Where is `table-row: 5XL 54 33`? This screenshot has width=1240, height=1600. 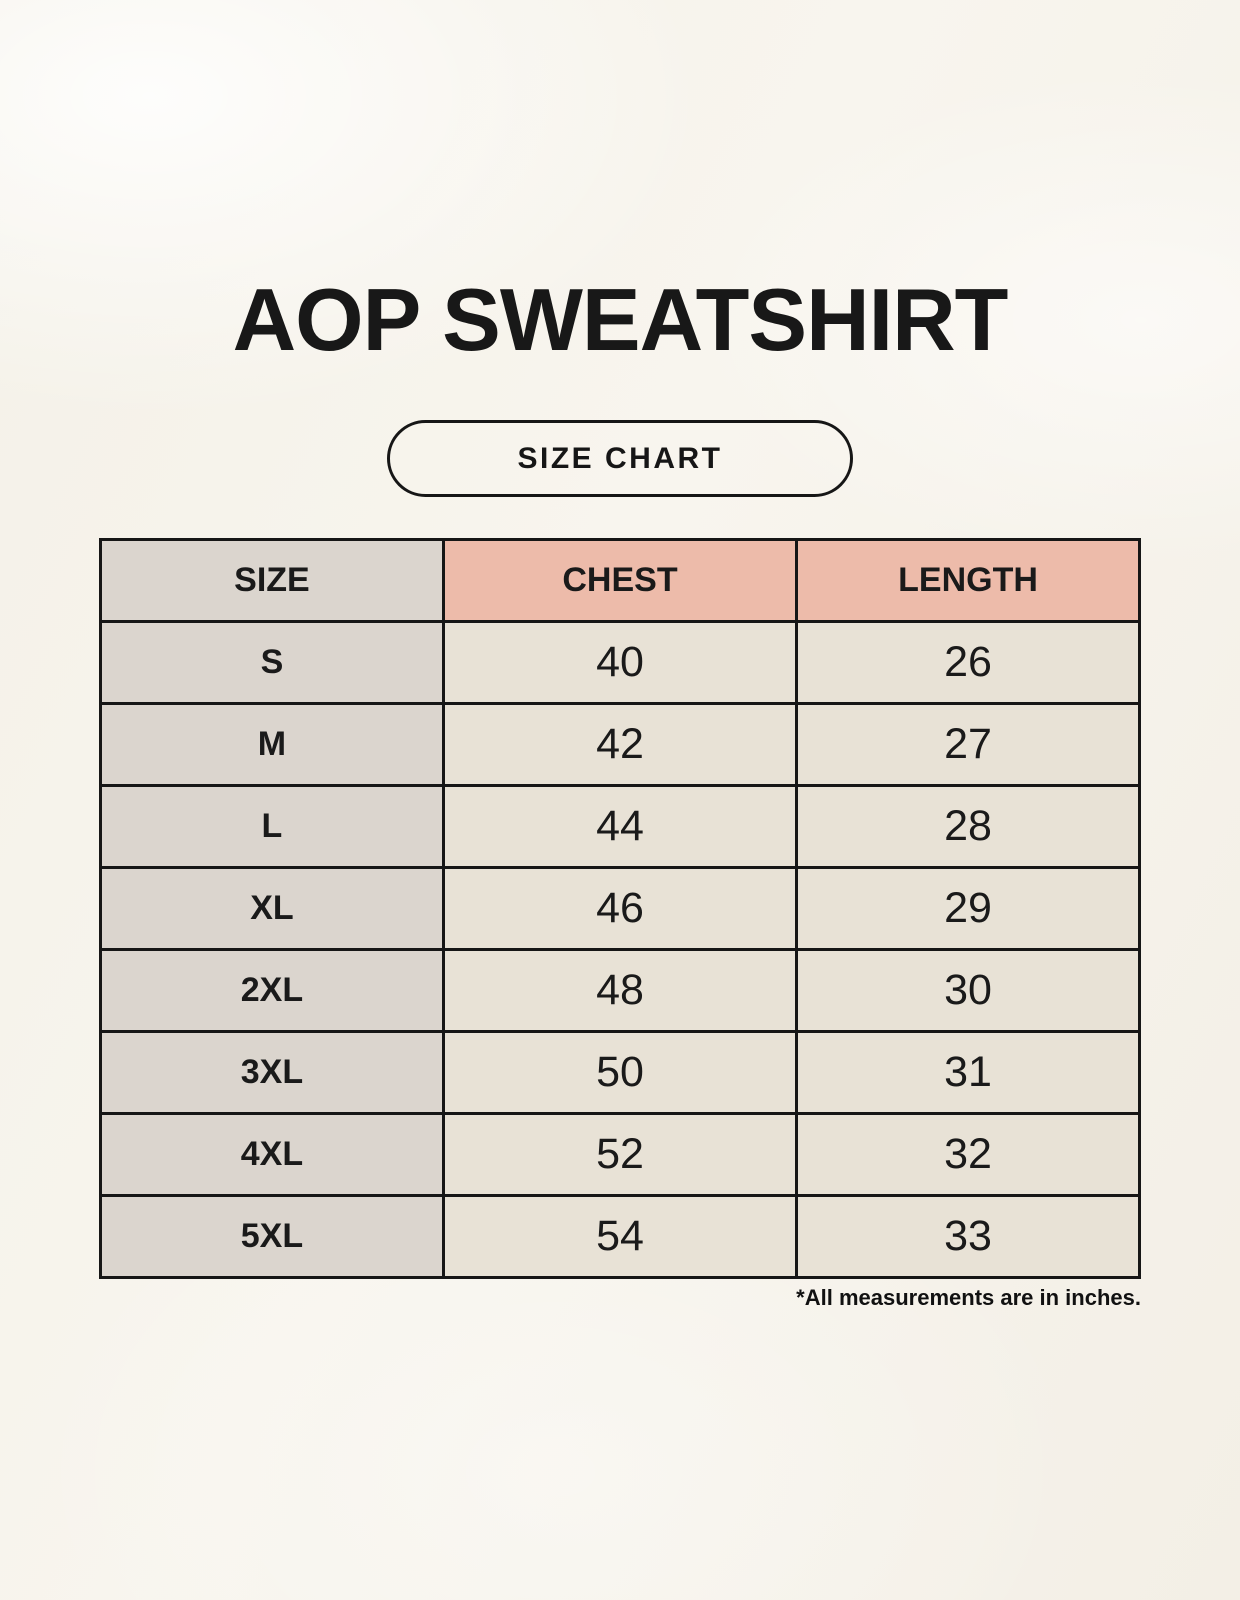
table-row: 5XL 54 33 is located at coordinates (620, 1236).